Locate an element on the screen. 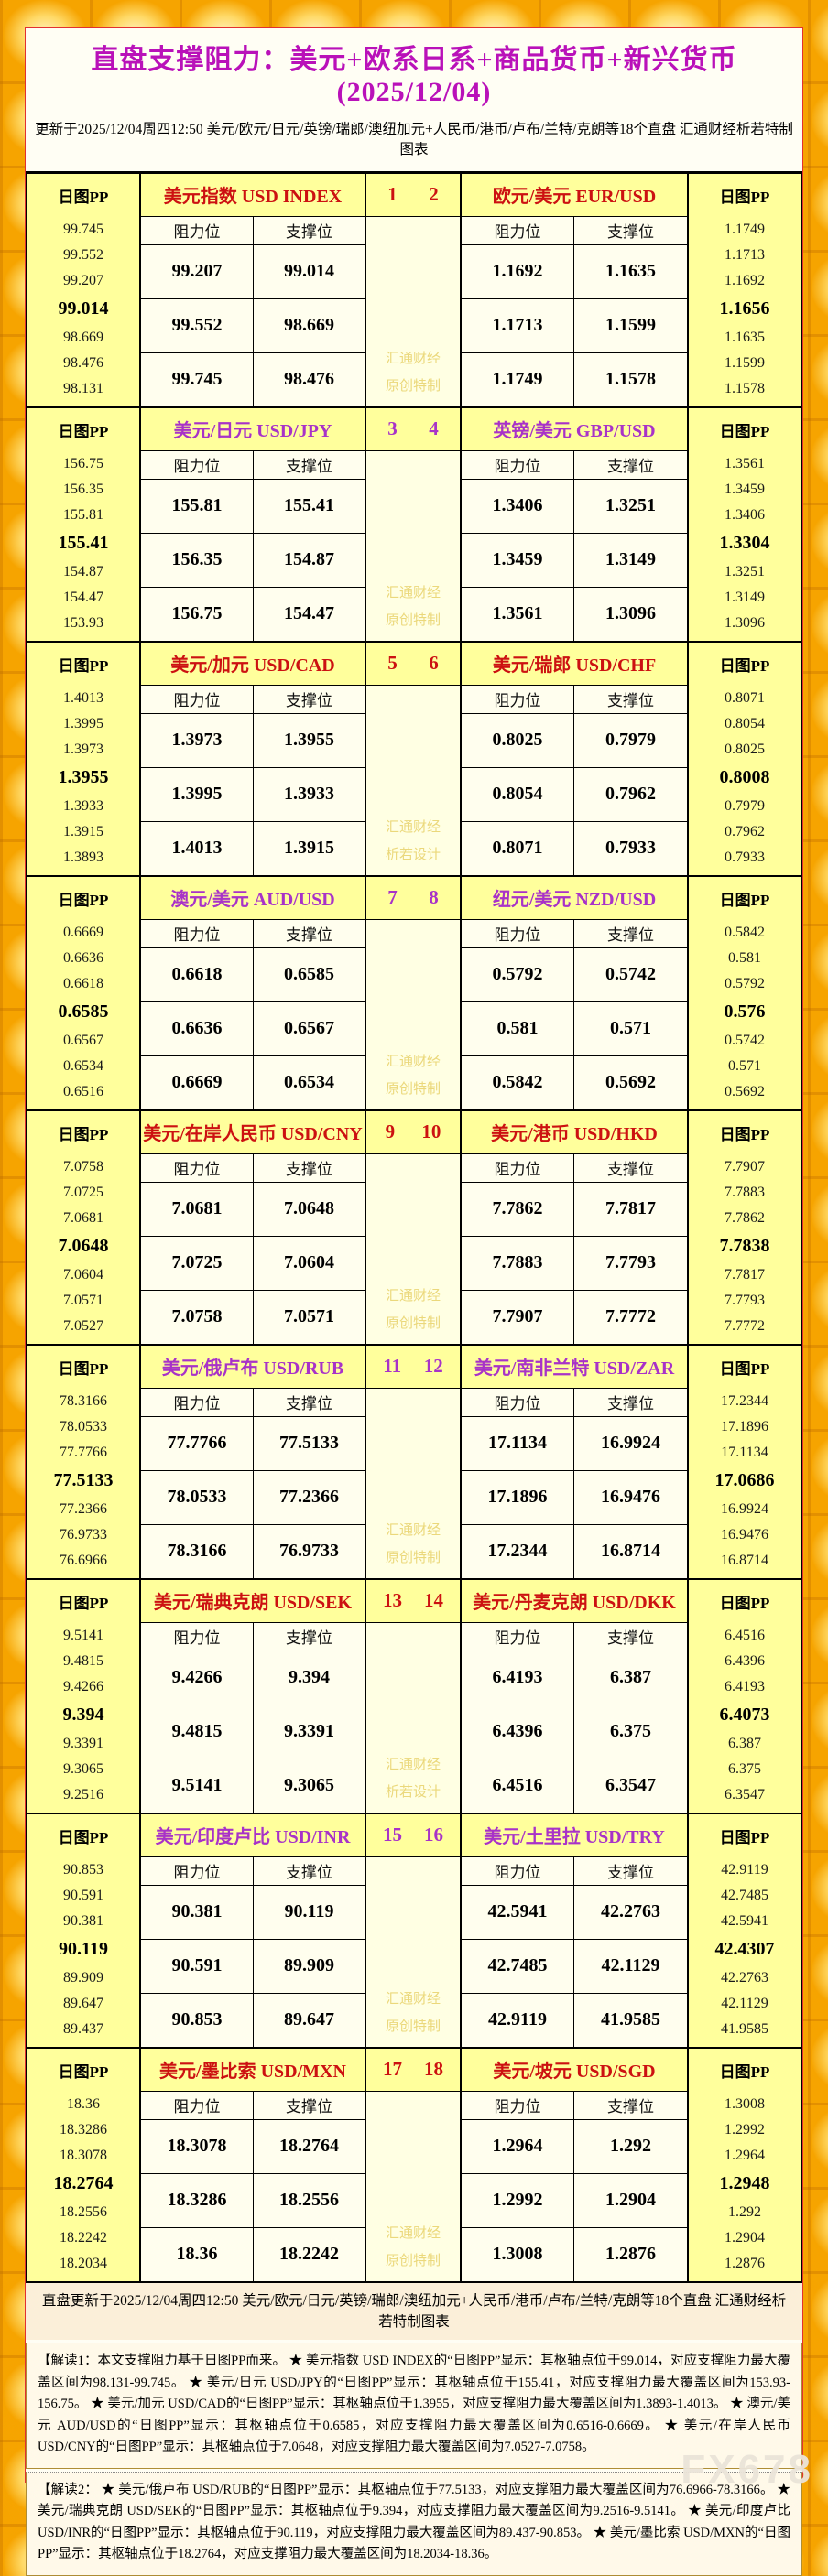 The height and width of the screenshot is (2576, 828). pivot-value: 1.292 is located at coordinates (744, 2211).